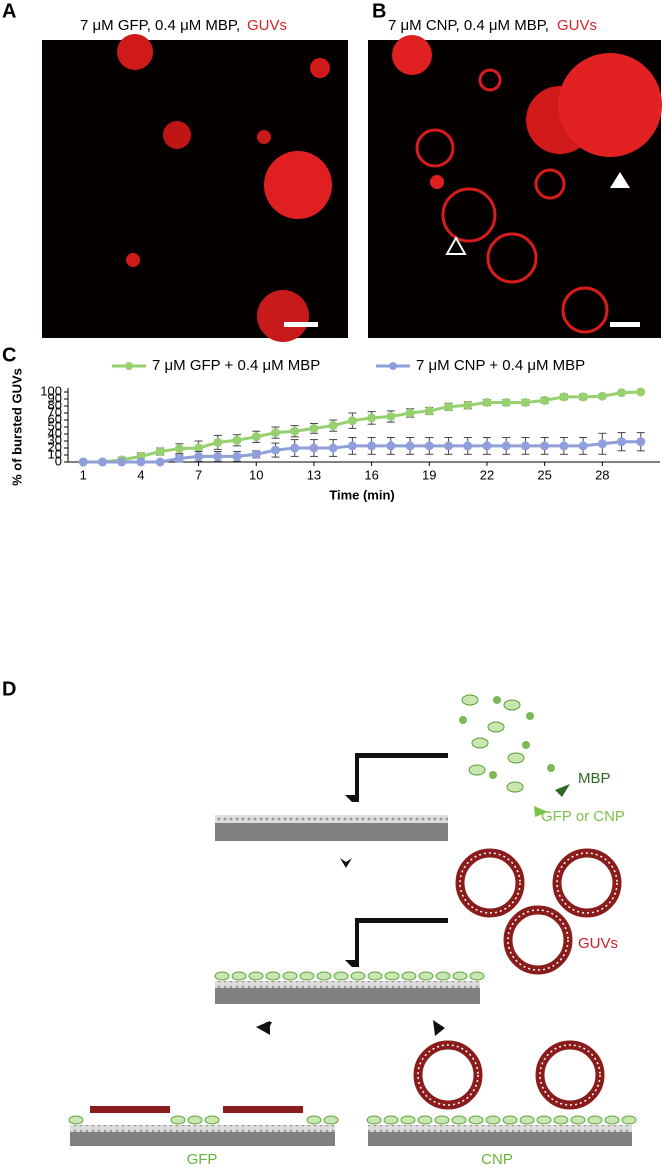 Image resolution: width=664 pixels, height=1168 pixels. I want to click on x-tick-label: 4, so click(140, 474).